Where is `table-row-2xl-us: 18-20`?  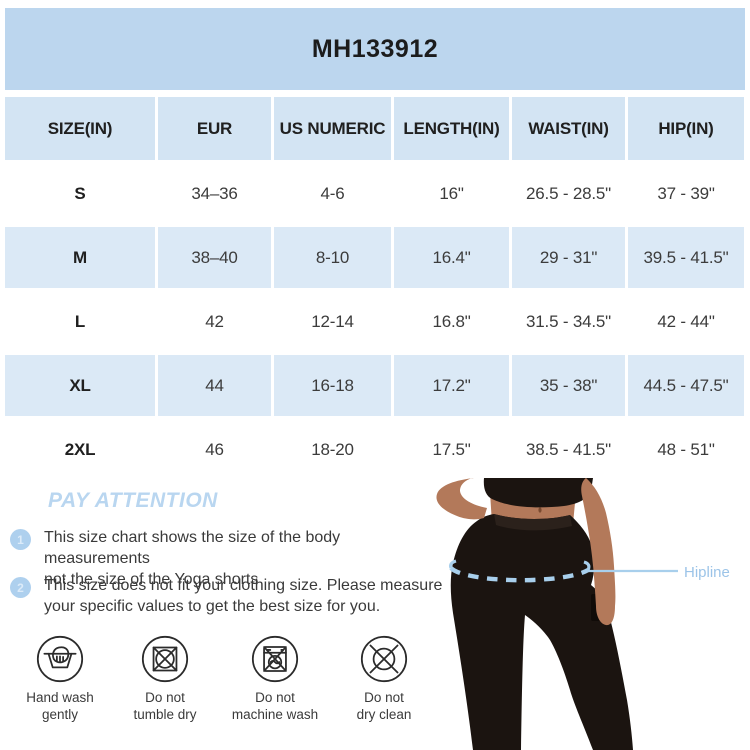 table-row-2xl-us: 18-20 is located at coordinates (332, 449).